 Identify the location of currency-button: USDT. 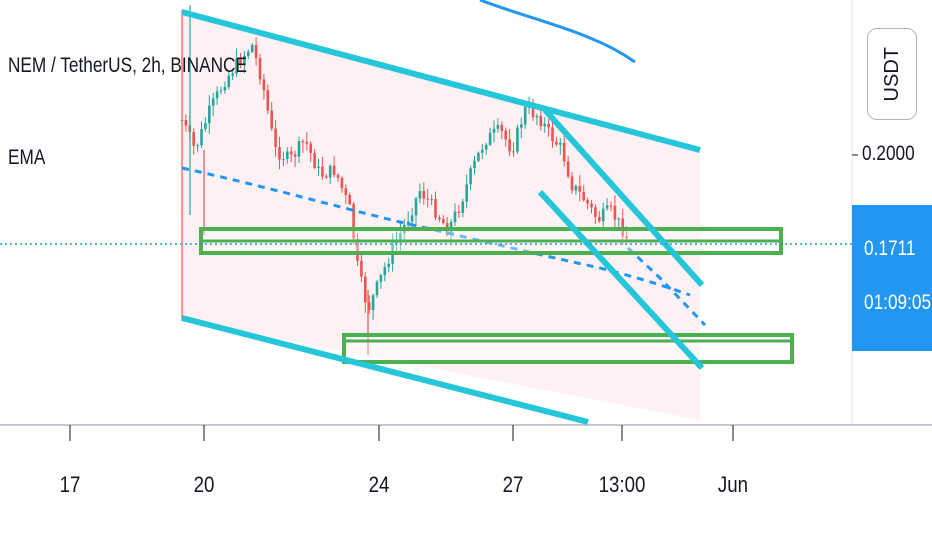
(892, 74).